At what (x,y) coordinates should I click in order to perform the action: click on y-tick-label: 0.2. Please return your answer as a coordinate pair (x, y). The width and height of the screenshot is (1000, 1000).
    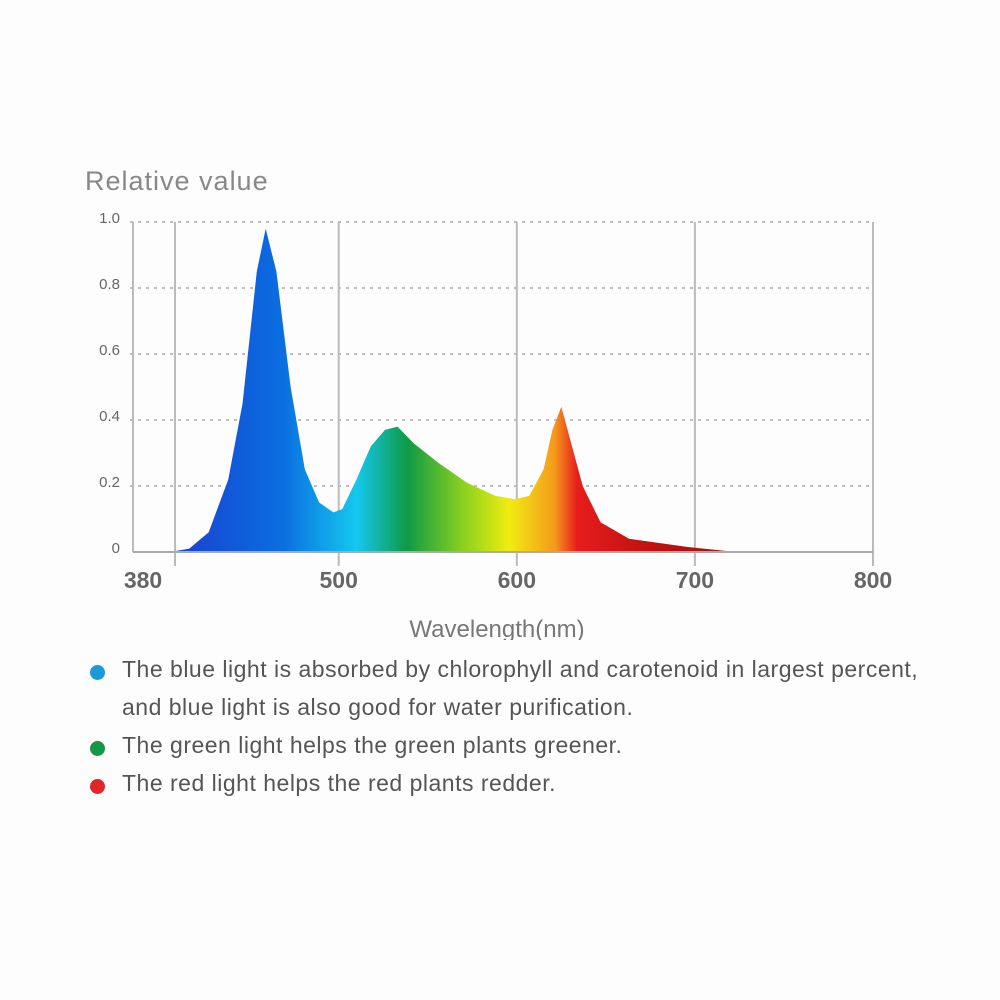
    Looking at the image, I should click on (109, 482).